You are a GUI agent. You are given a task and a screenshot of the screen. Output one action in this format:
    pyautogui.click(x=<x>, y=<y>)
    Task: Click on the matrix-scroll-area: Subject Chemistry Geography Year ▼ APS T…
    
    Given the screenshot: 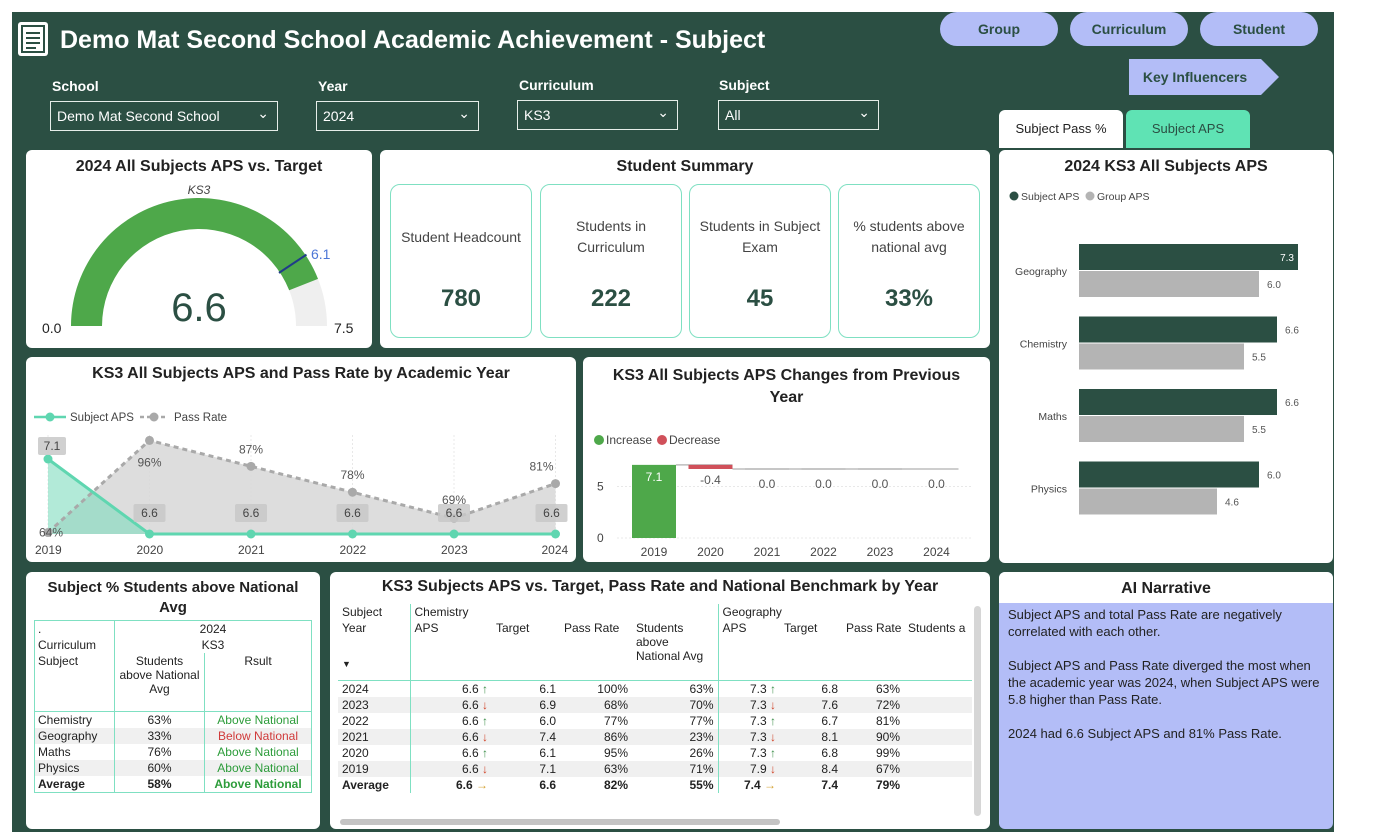 What is the action you would take?
    pyautogui.click(x=655, y=711)
    